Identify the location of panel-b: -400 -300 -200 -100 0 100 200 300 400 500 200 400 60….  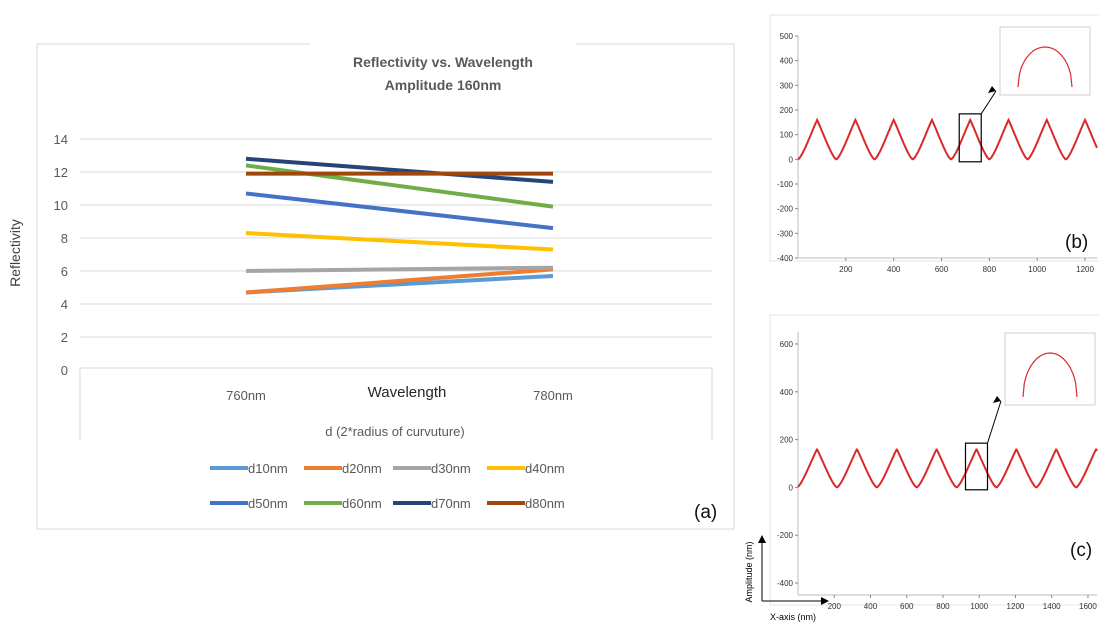
(934, 144).